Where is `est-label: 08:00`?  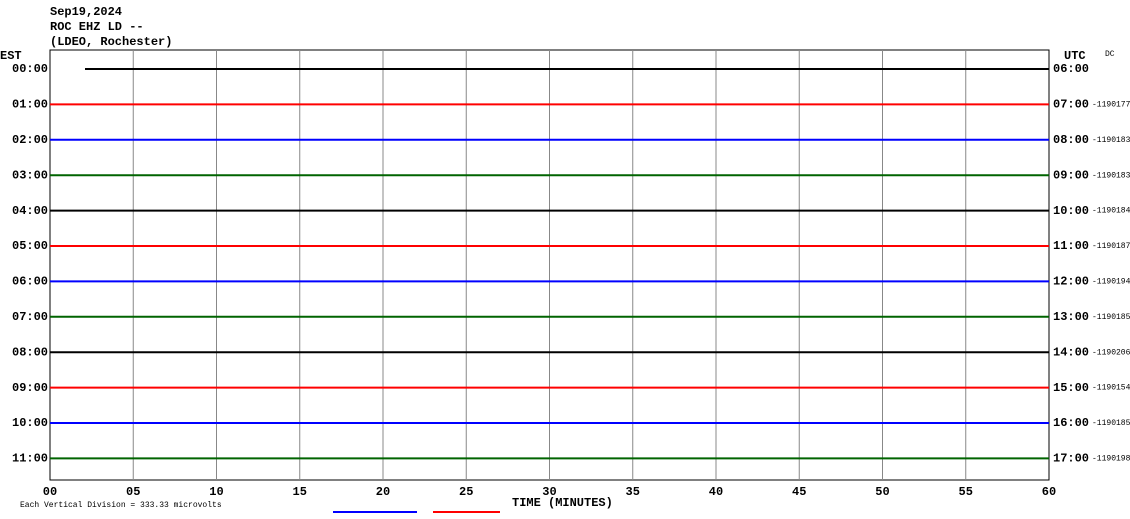
est-label: 08:00 is located at coordinates (30, 352).